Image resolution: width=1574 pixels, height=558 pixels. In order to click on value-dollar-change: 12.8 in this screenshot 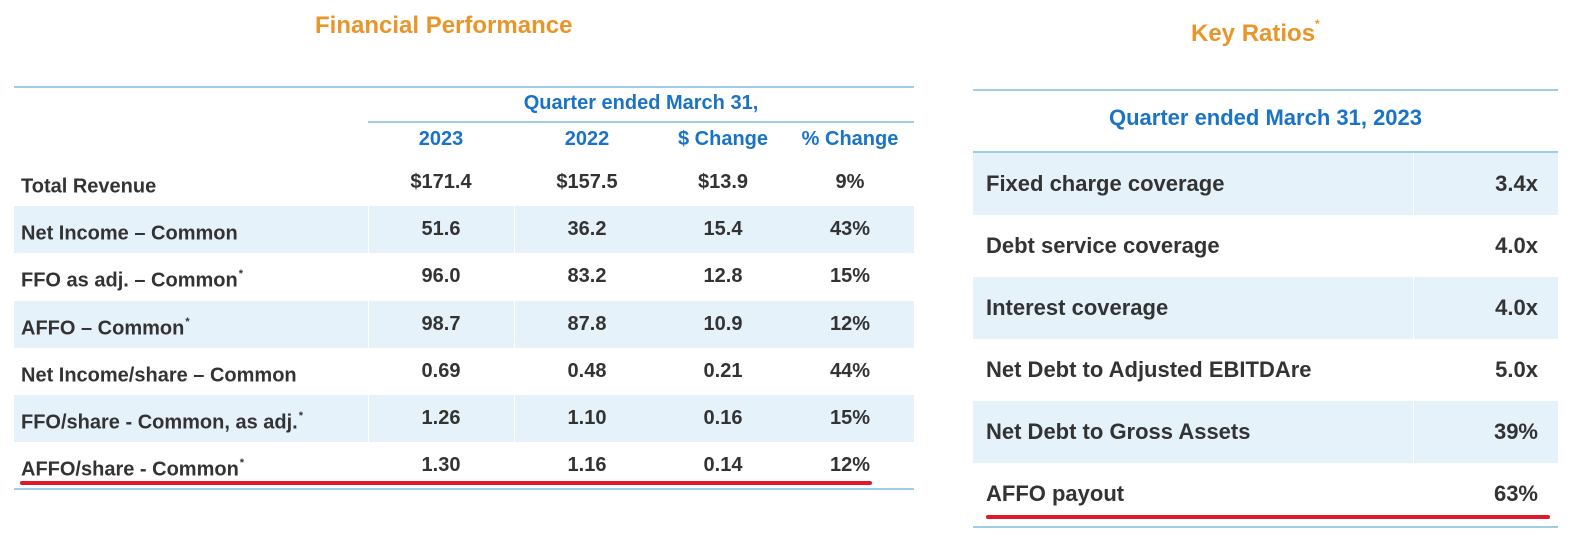, I will do `click(723, 276)`.